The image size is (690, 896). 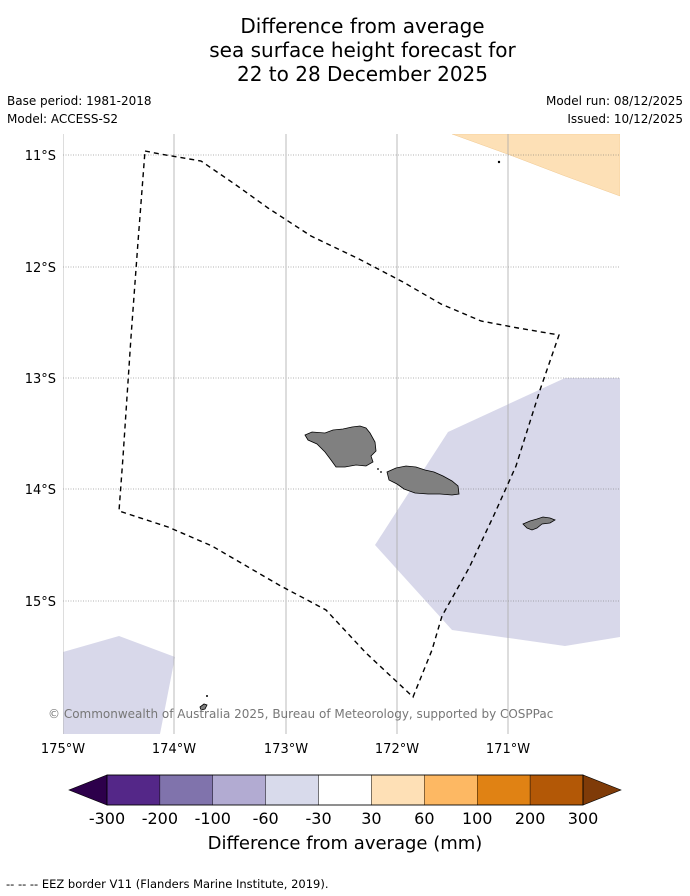 What do you see at coordinates (497, 512) in the screenshot?
I see `anomaly-region-negative-east` at bounding box center [497, 512].